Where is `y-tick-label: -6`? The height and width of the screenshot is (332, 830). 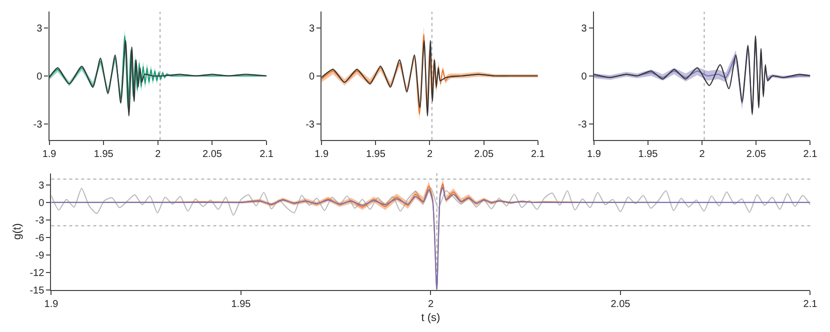
y-tick-label: -6 is located at coordinates (40, 238).